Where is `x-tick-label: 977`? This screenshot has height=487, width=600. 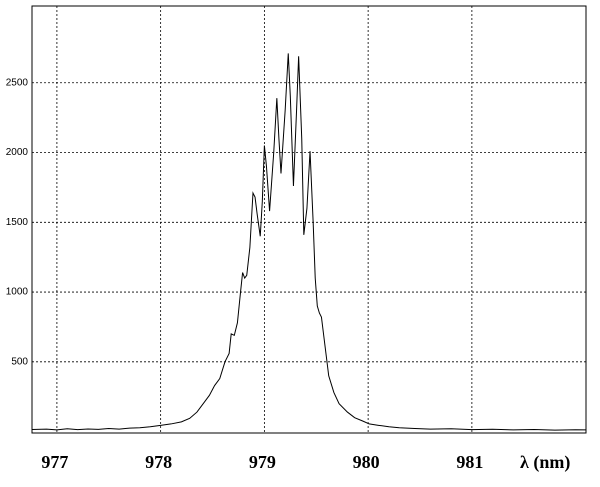 x-tick-label: 977 is located at coordinates (54, 462).